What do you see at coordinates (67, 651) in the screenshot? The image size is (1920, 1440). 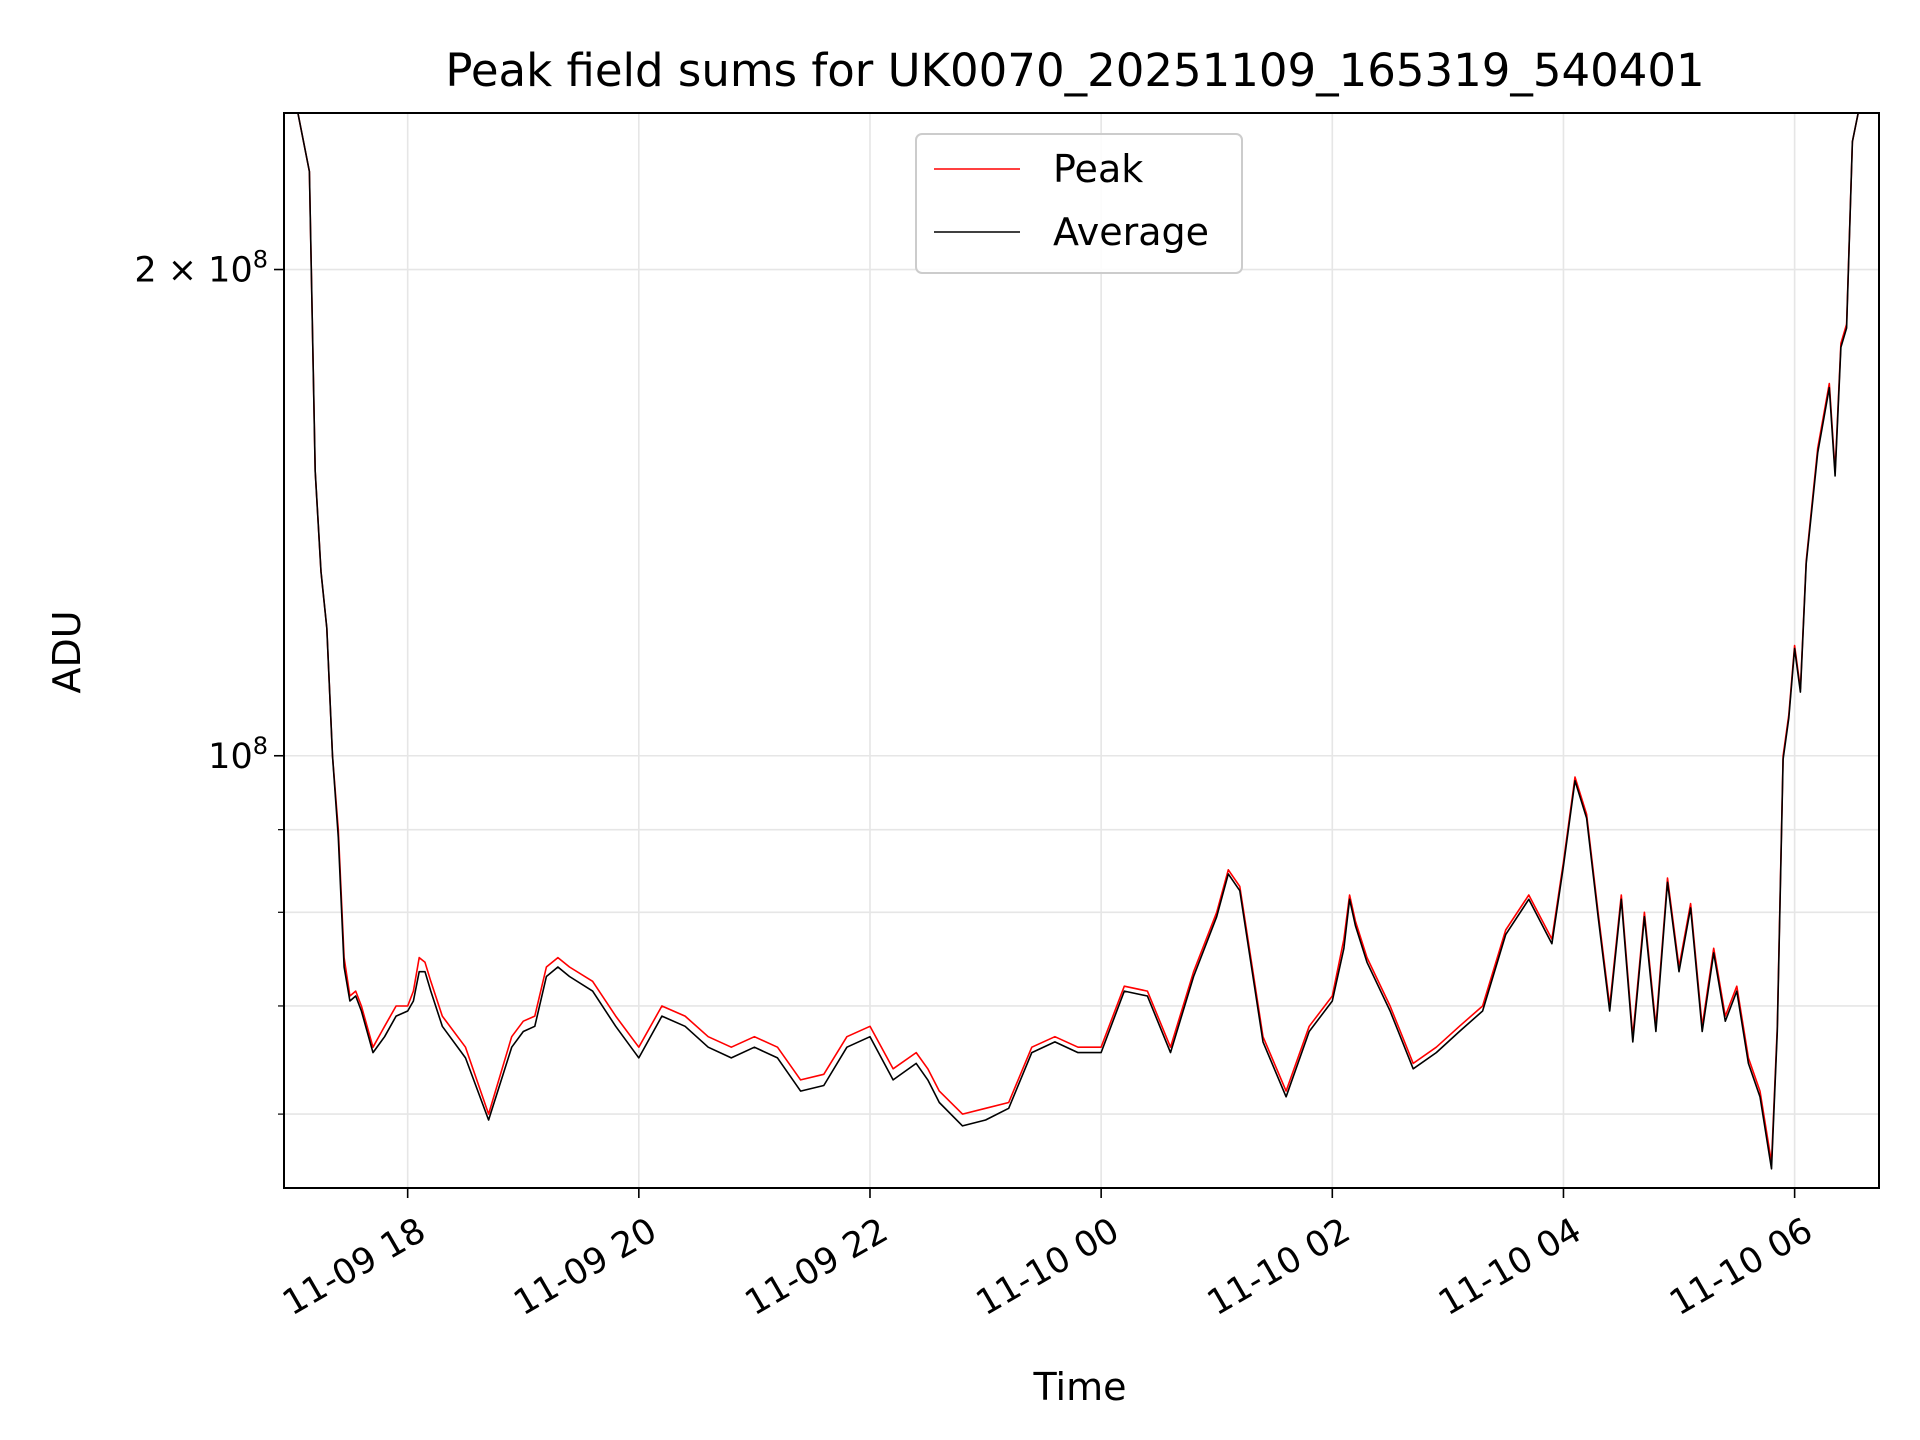 I see `y-axis-label: ADU` at bounding box center [67, 651].